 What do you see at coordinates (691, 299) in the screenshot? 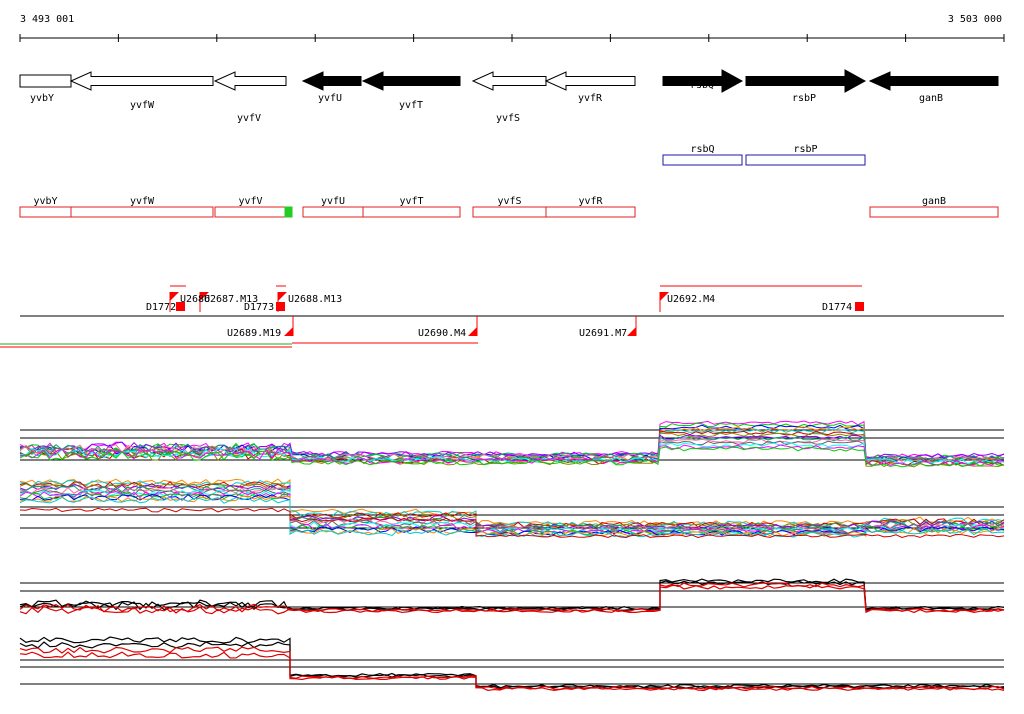
I see `tu-label-U2692.M4: U2692.M4` at bounding box center [691, 299].